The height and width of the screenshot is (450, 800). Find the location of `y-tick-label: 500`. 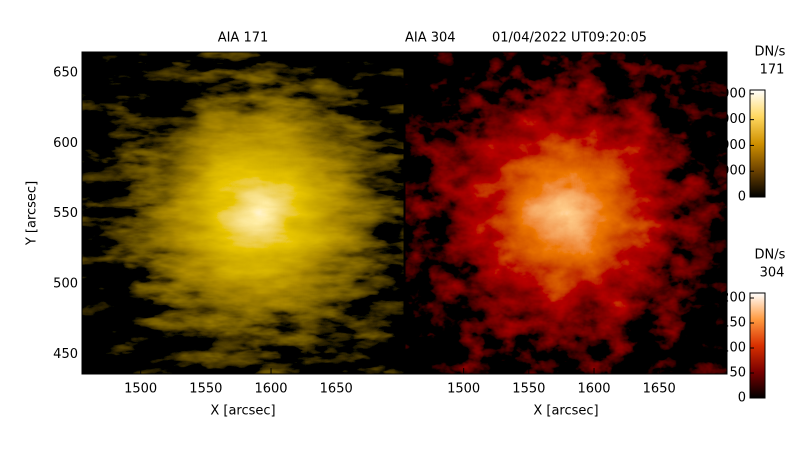

y-tick-label: 500 is located at coordinates (65, 284).